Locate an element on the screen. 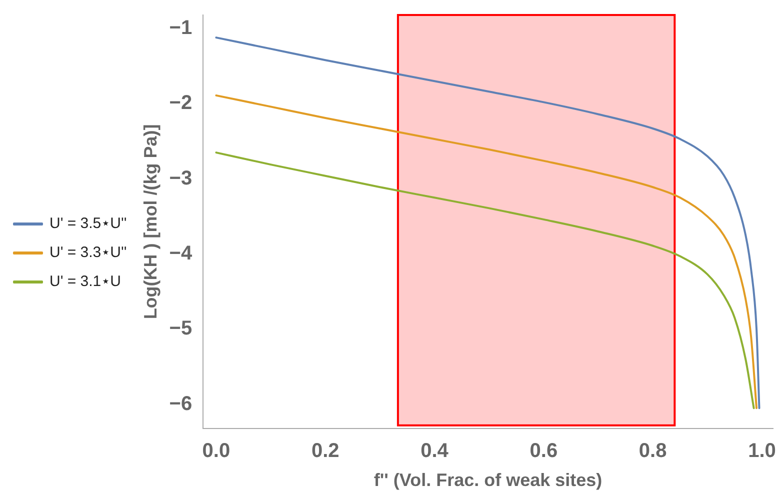  x-tick-label: 0.8 is located at coordinates (652, 451).